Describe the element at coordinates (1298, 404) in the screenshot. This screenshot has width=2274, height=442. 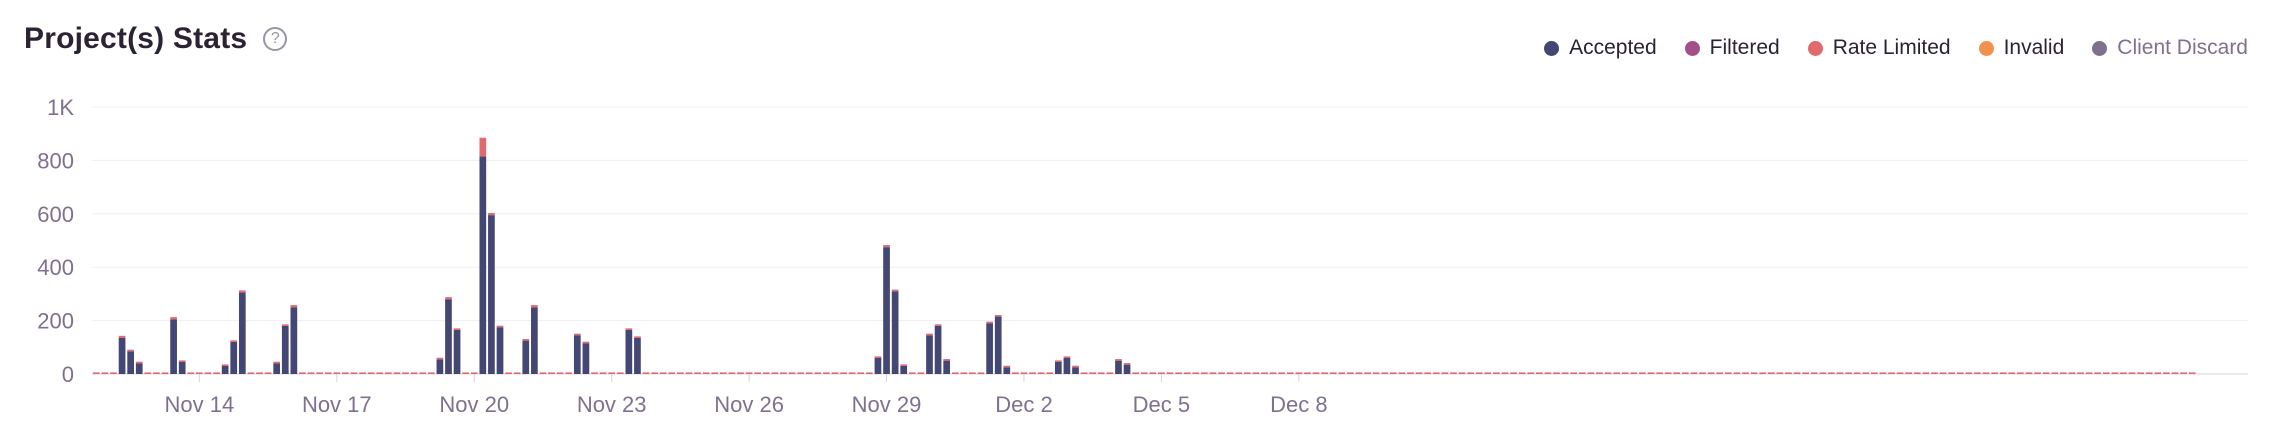
I see `x-tick-label: Dec 8` at that location.